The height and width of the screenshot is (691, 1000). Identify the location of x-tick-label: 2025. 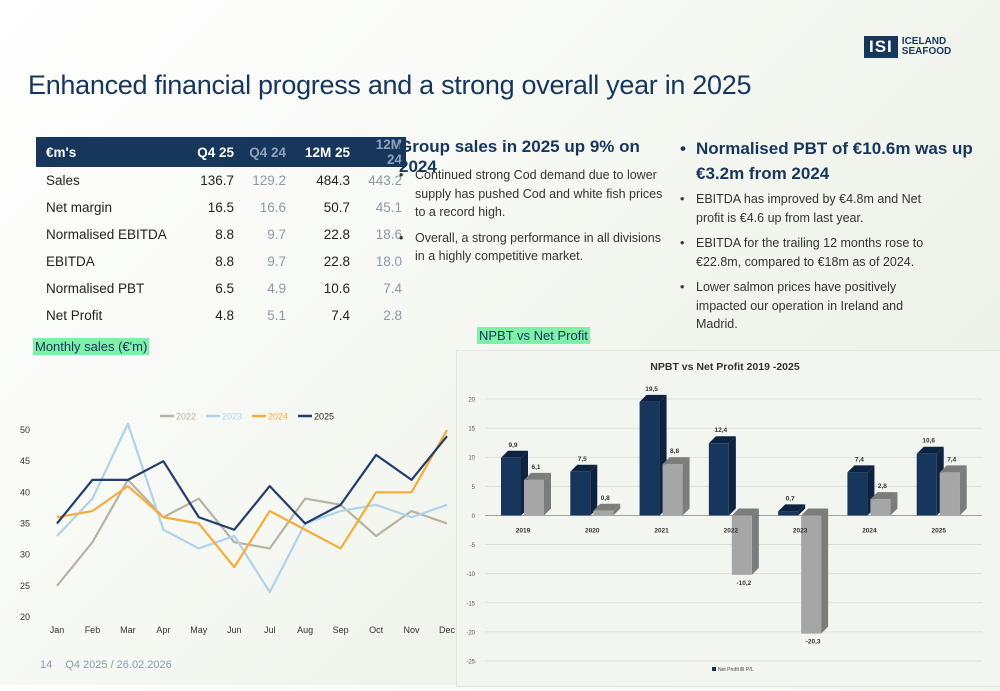
(938, 530).